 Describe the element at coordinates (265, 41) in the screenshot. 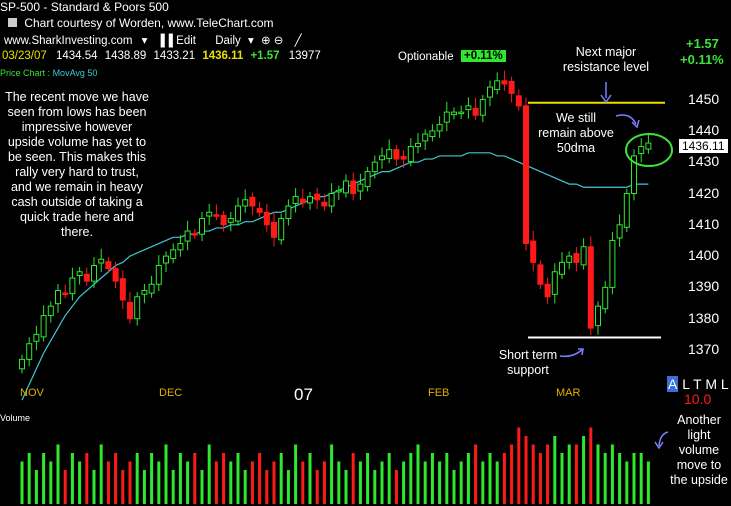

I see `zoom-in-icon: ⊕` at that location.